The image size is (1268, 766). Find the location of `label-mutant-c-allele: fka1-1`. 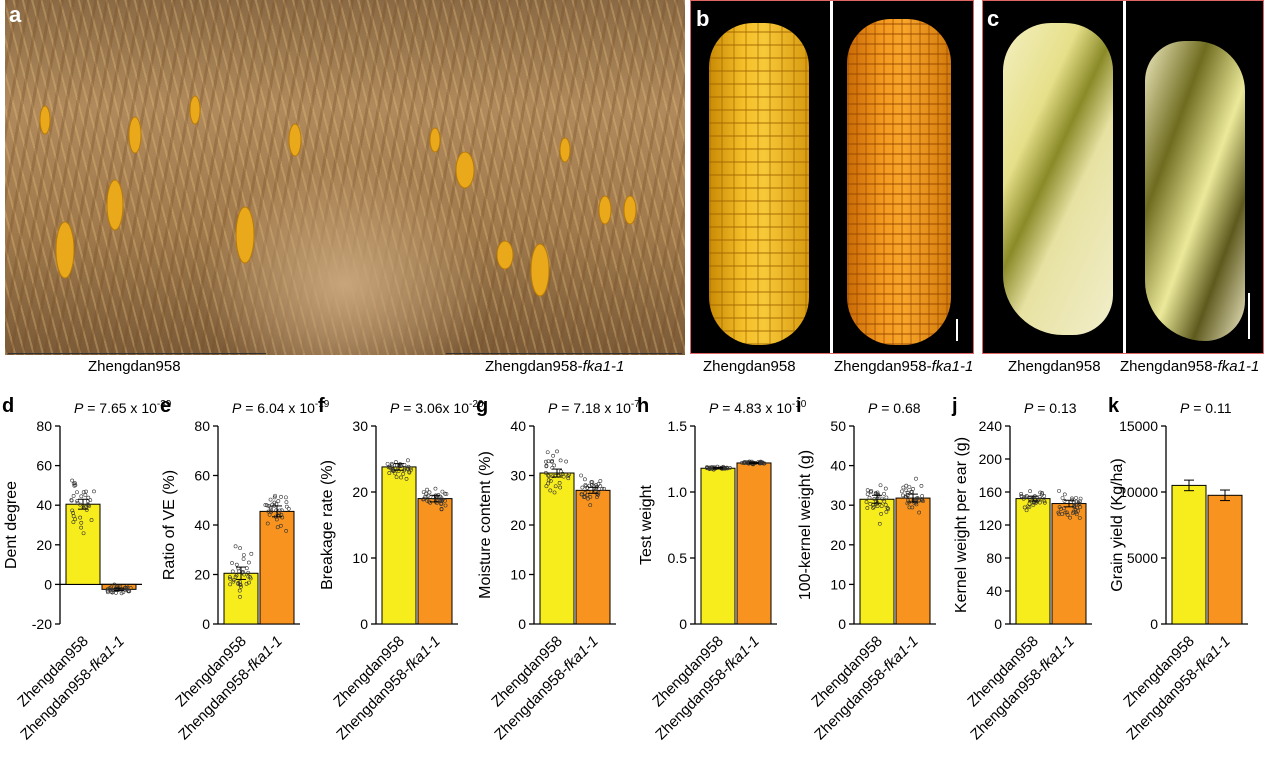

label-mutant-c-allele: fka1-1 is located at coordinates (1238, 366).